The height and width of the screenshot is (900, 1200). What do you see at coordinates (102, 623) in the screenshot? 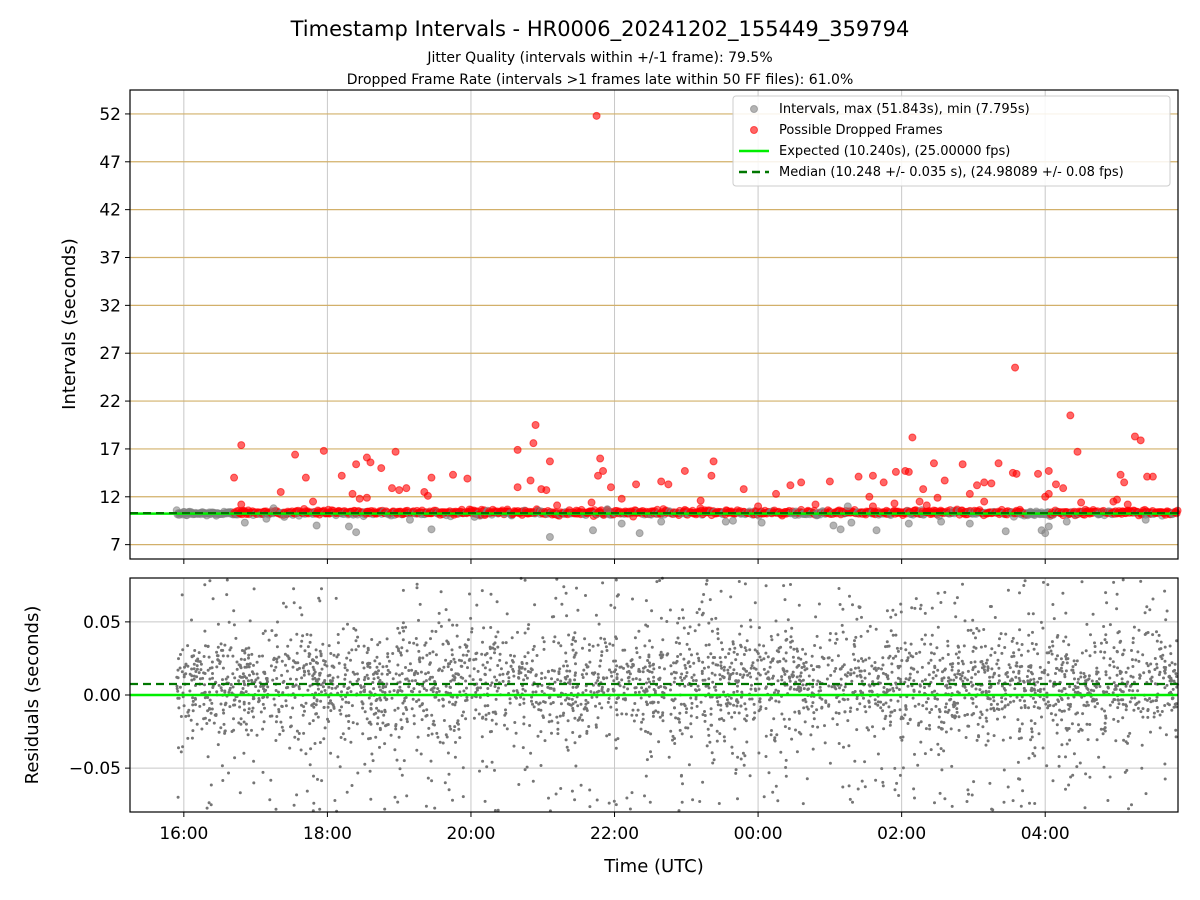
I see `residuals-y-tick-label-0: 0.05` at bounding box center [102, 623].